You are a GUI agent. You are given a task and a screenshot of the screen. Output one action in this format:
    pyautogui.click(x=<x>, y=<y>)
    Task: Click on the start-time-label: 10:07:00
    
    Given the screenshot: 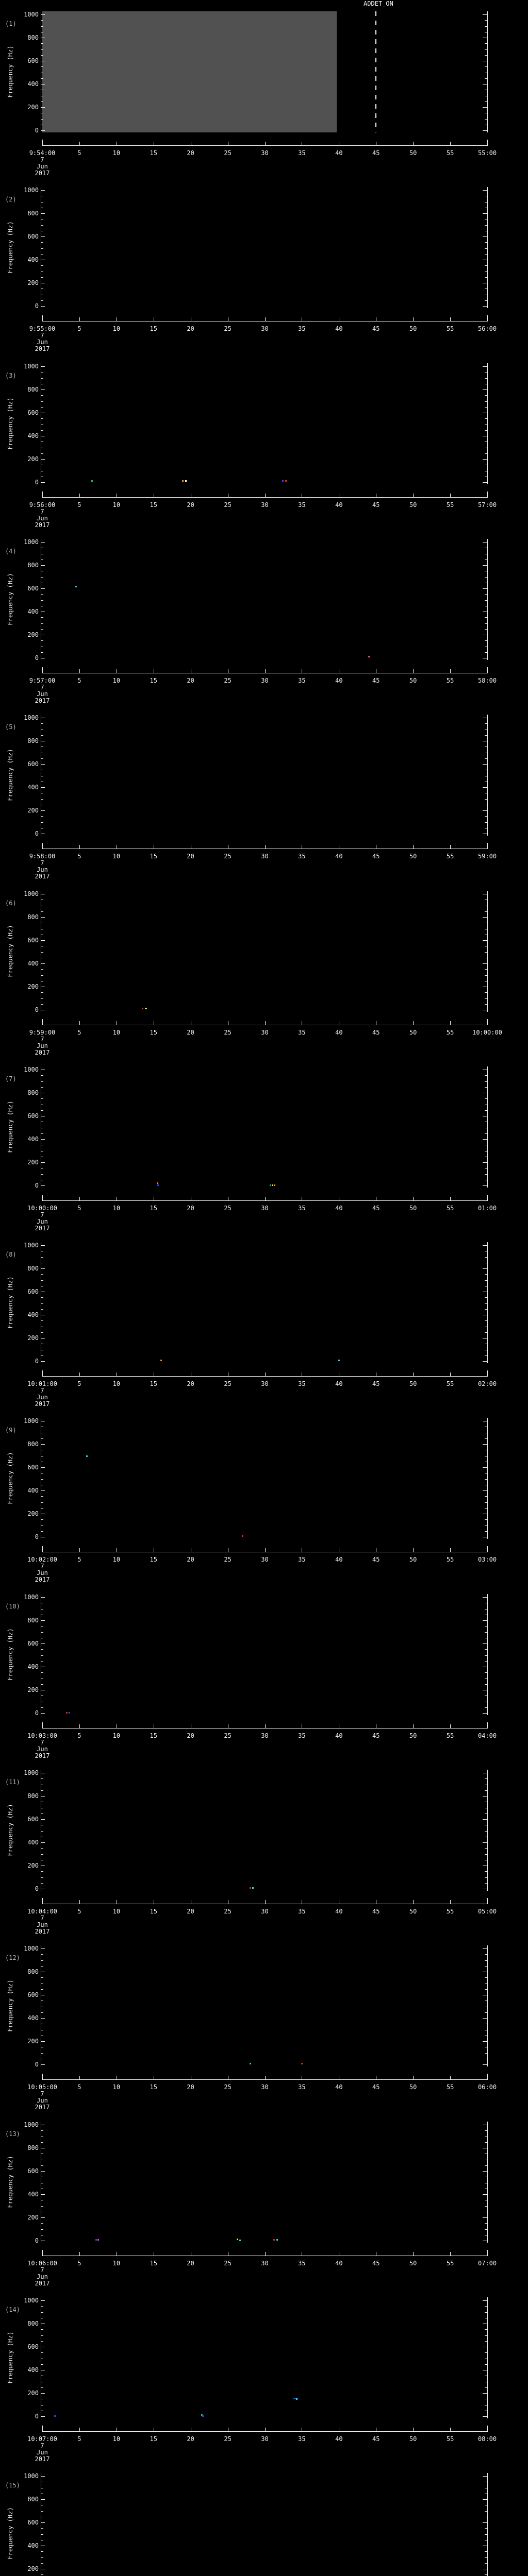 What is the action you would take?
    pyautogui.click(x=42, y=2439)
    